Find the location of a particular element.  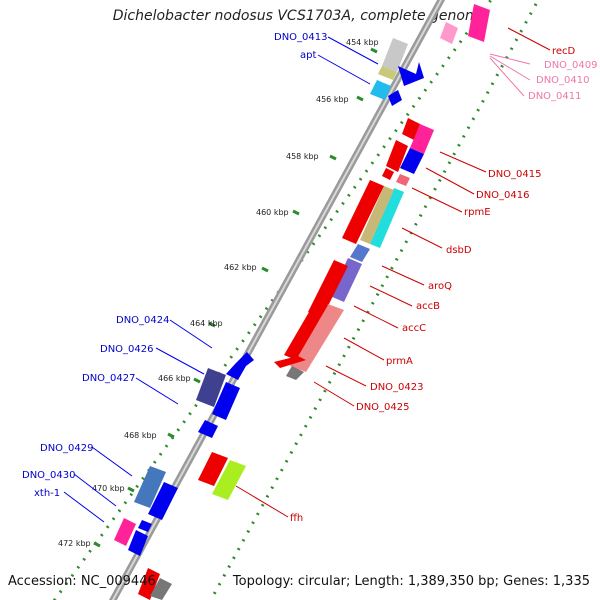

ruler-tick-label: 458 kbp is located at coordinates (302, 156).